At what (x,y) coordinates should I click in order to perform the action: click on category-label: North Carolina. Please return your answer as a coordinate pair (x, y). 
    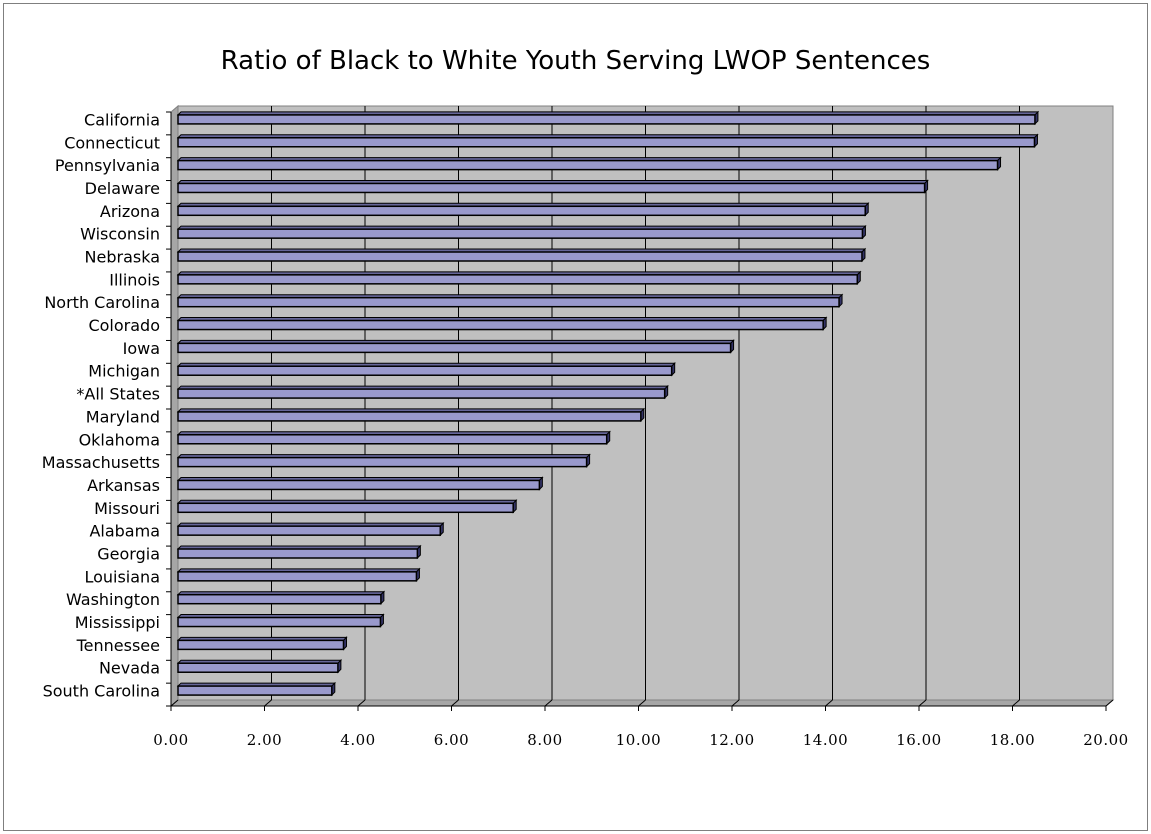
    Looking at the image, I should click on (102, 302).